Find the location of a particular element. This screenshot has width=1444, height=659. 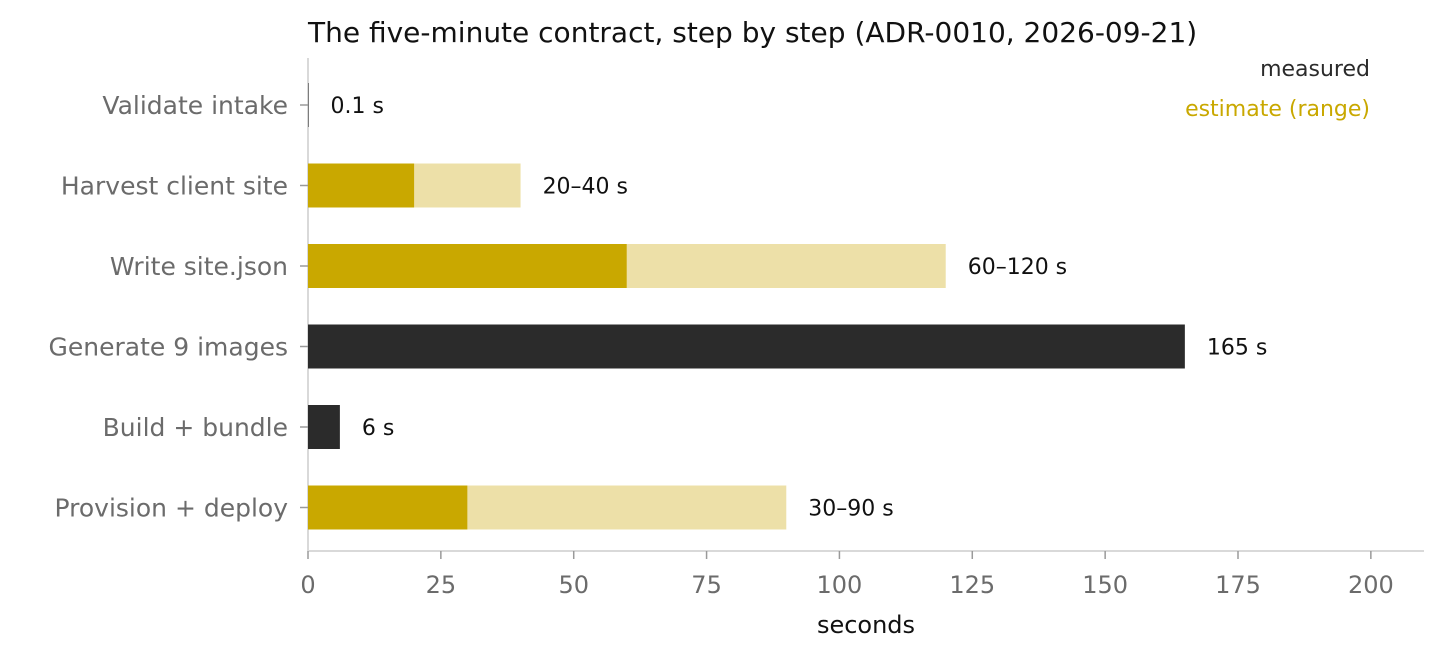

category-label: Validate intake is located at coordinates (195, 105).